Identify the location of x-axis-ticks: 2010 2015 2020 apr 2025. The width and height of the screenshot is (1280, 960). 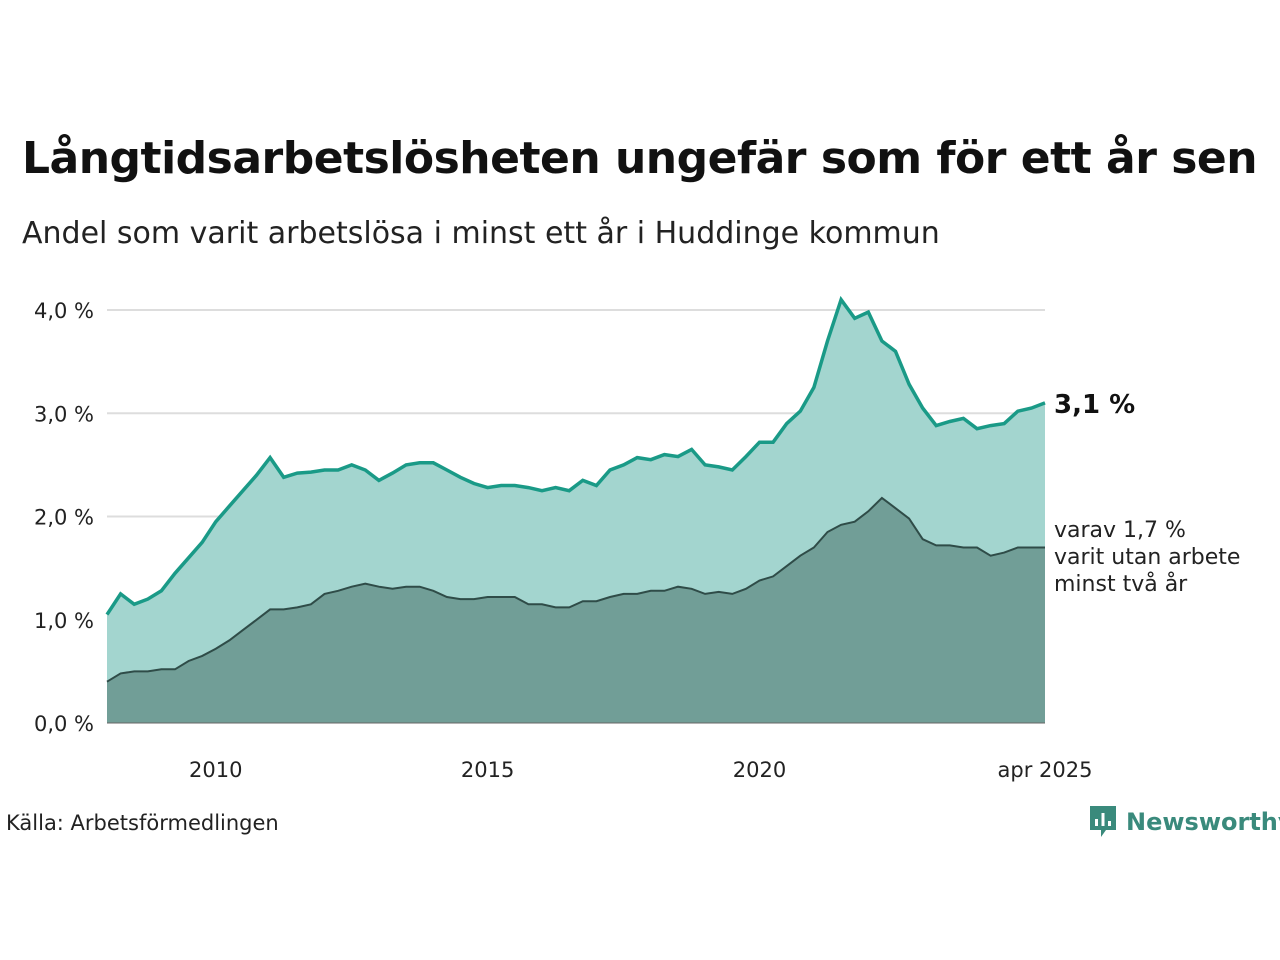
(640, 770).